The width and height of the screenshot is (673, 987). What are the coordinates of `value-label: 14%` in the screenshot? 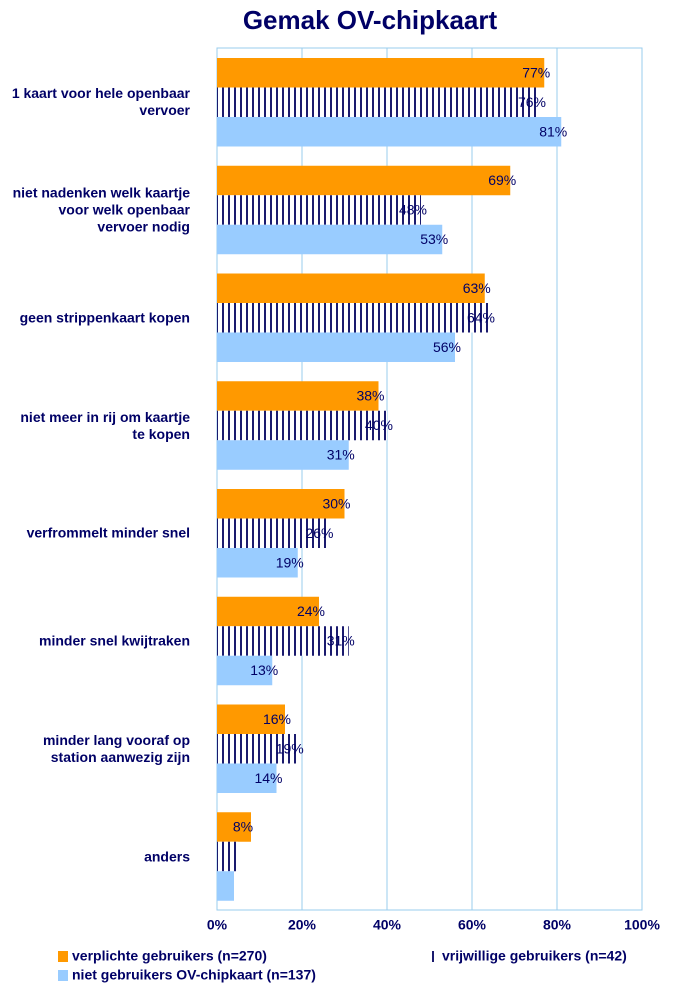 It's located at (268, 778).